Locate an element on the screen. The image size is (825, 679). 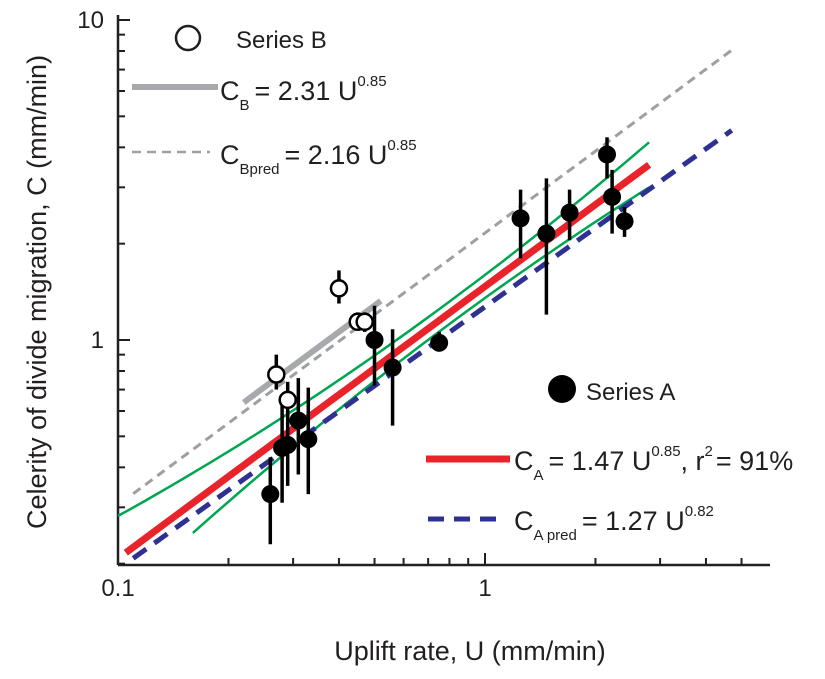
x-tick-label: 1 is located at coordinates (484, 588).